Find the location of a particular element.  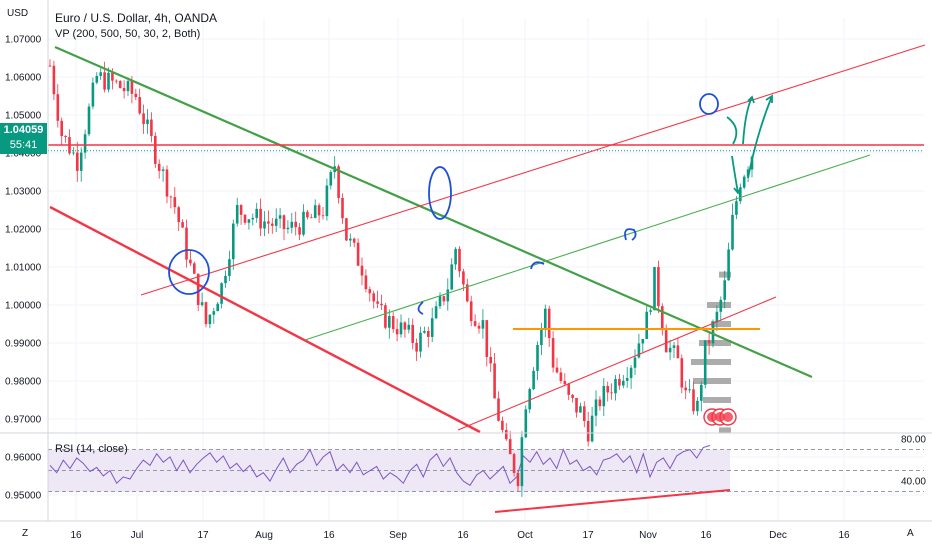

bar-countdown: 55:41 is located at coordinates (23, 145).